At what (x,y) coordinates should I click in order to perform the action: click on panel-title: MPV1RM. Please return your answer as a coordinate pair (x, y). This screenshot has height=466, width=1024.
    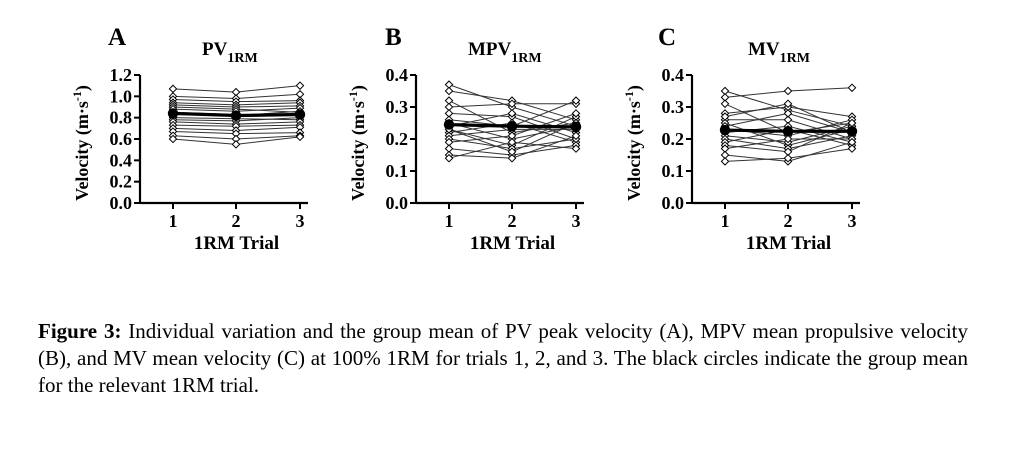
    Looking at the image, I should click on (505, 52).